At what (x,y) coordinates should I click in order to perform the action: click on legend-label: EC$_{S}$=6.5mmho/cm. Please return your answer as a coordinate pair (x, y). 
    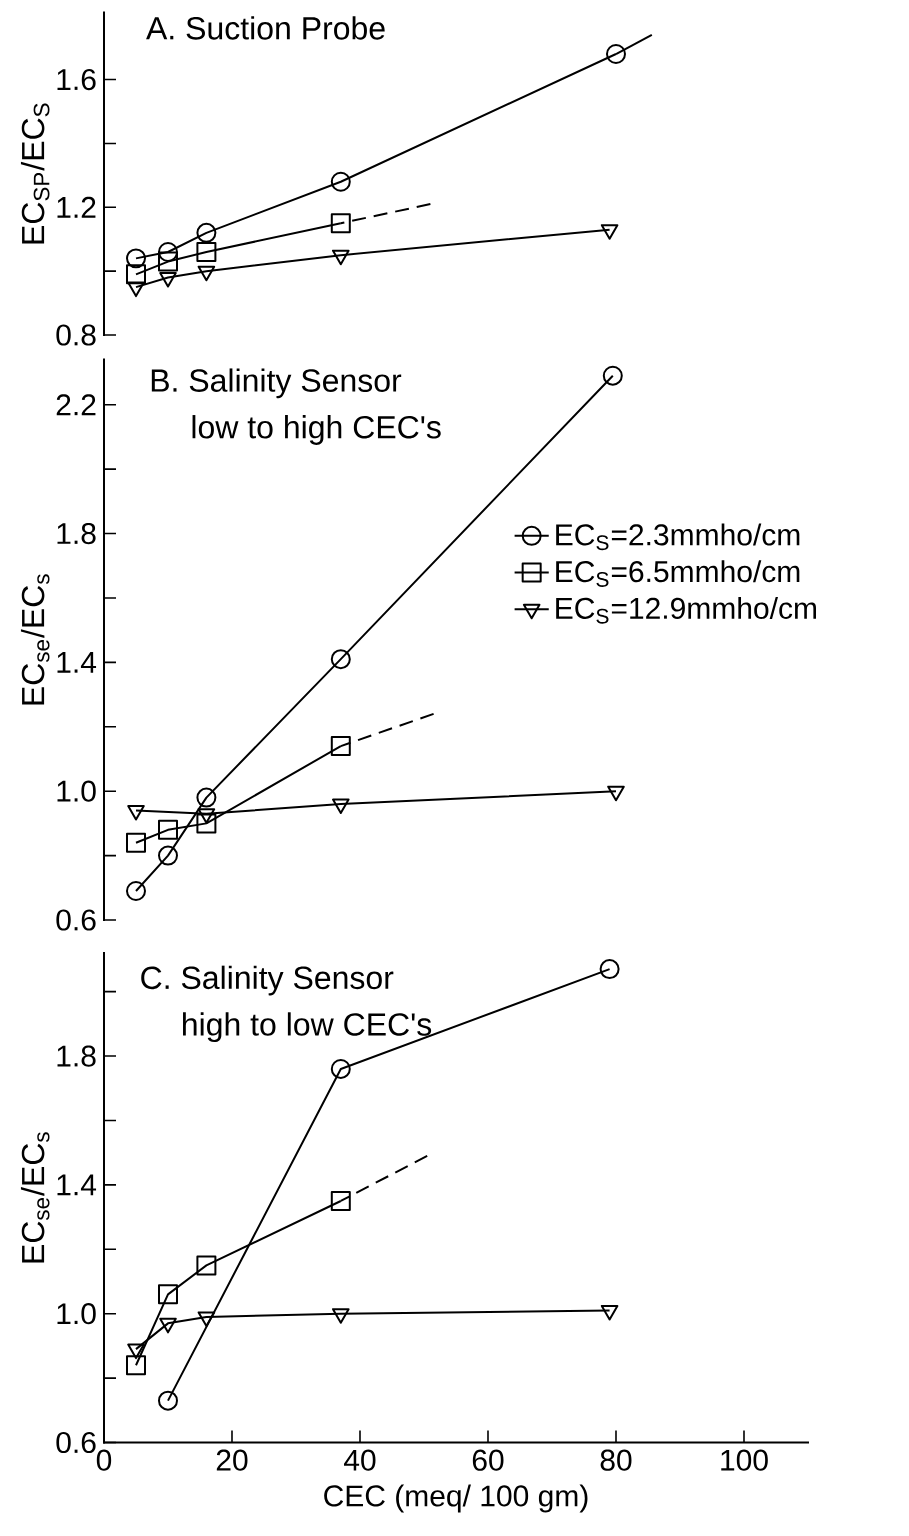
    Looking at the image, I should click on (678, 573).